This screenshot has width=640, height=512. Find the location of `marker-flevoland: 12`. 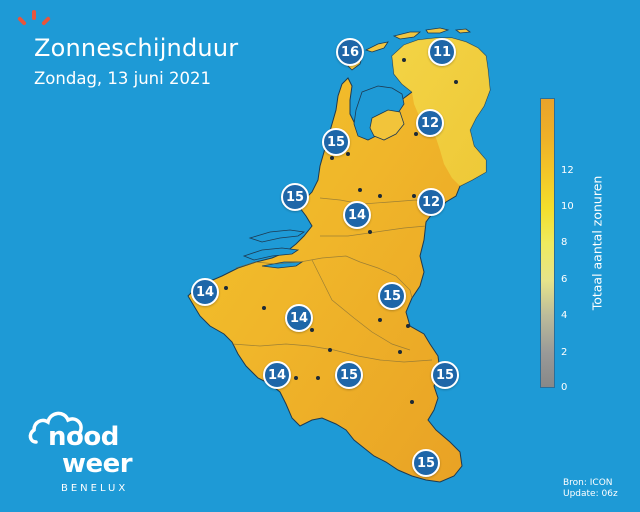

marker-flevoland: 12 is located at coordinates (430, 123).